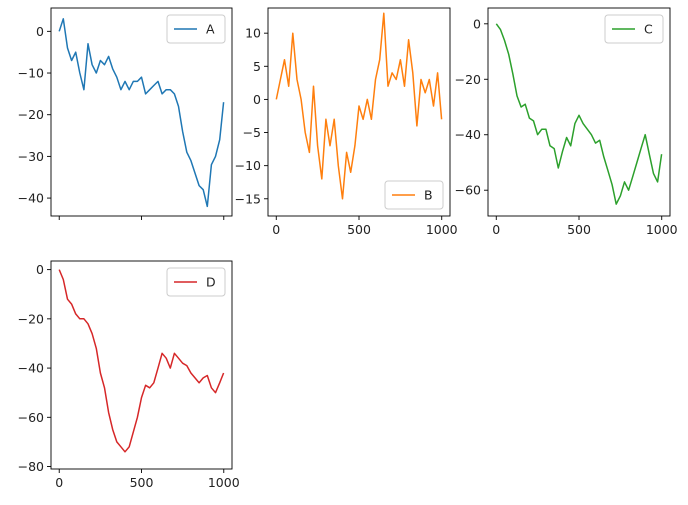 Image resolution: width=688 pixels, height=505 pixels. I want to click on y-tick-label: −15, so click(248, 198).